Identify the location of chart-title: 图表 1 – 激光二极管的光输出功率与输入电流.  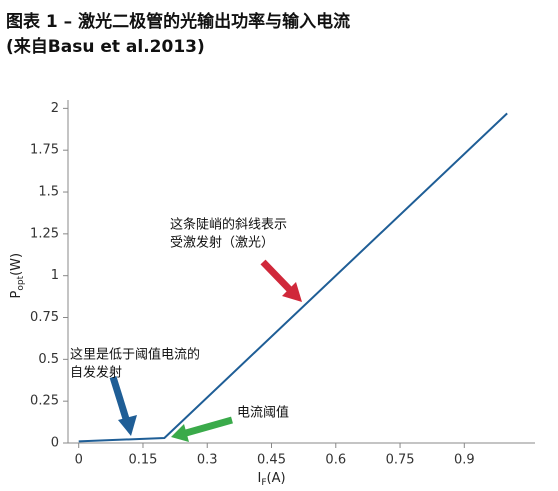
(178, 21).